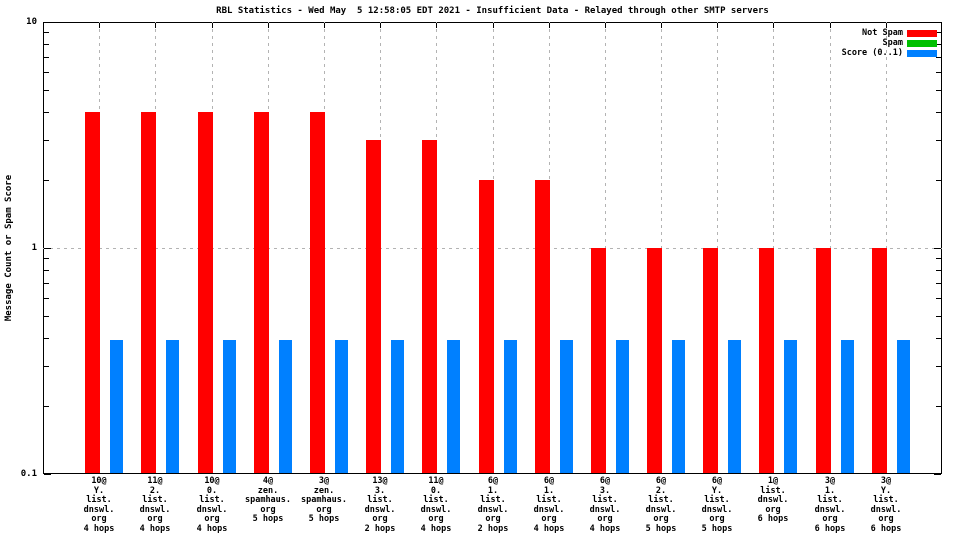 This screenshot has height=540, width=960. Describe the element at coordinates (922, 33) in the screenshot. I see `legend-swatch-not-spam` at that location.